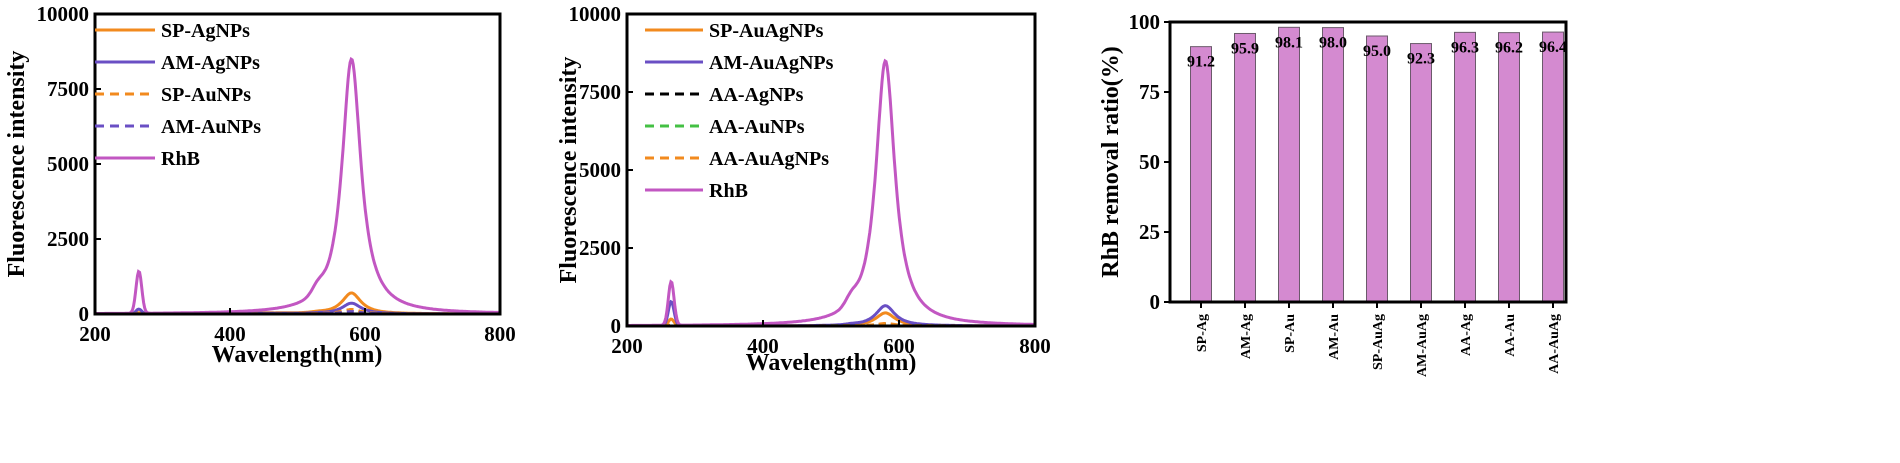 The height and width of the screenshot is (463, 1900). Describe the element at coordinates (1111, 162) in the screenshot. I see `p3-y-axis-title: RhB removal ratio(%)` at that location.